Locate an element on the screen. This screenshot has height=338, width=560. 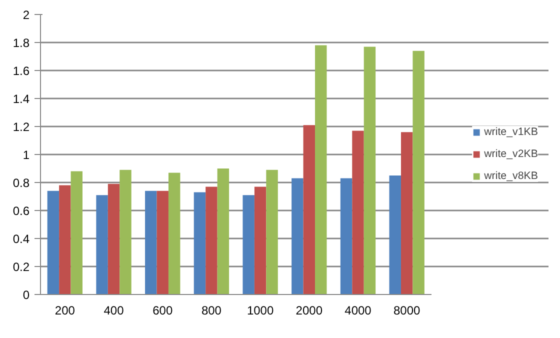
y-tick-label: 0 is located at coordinates (26, 295).